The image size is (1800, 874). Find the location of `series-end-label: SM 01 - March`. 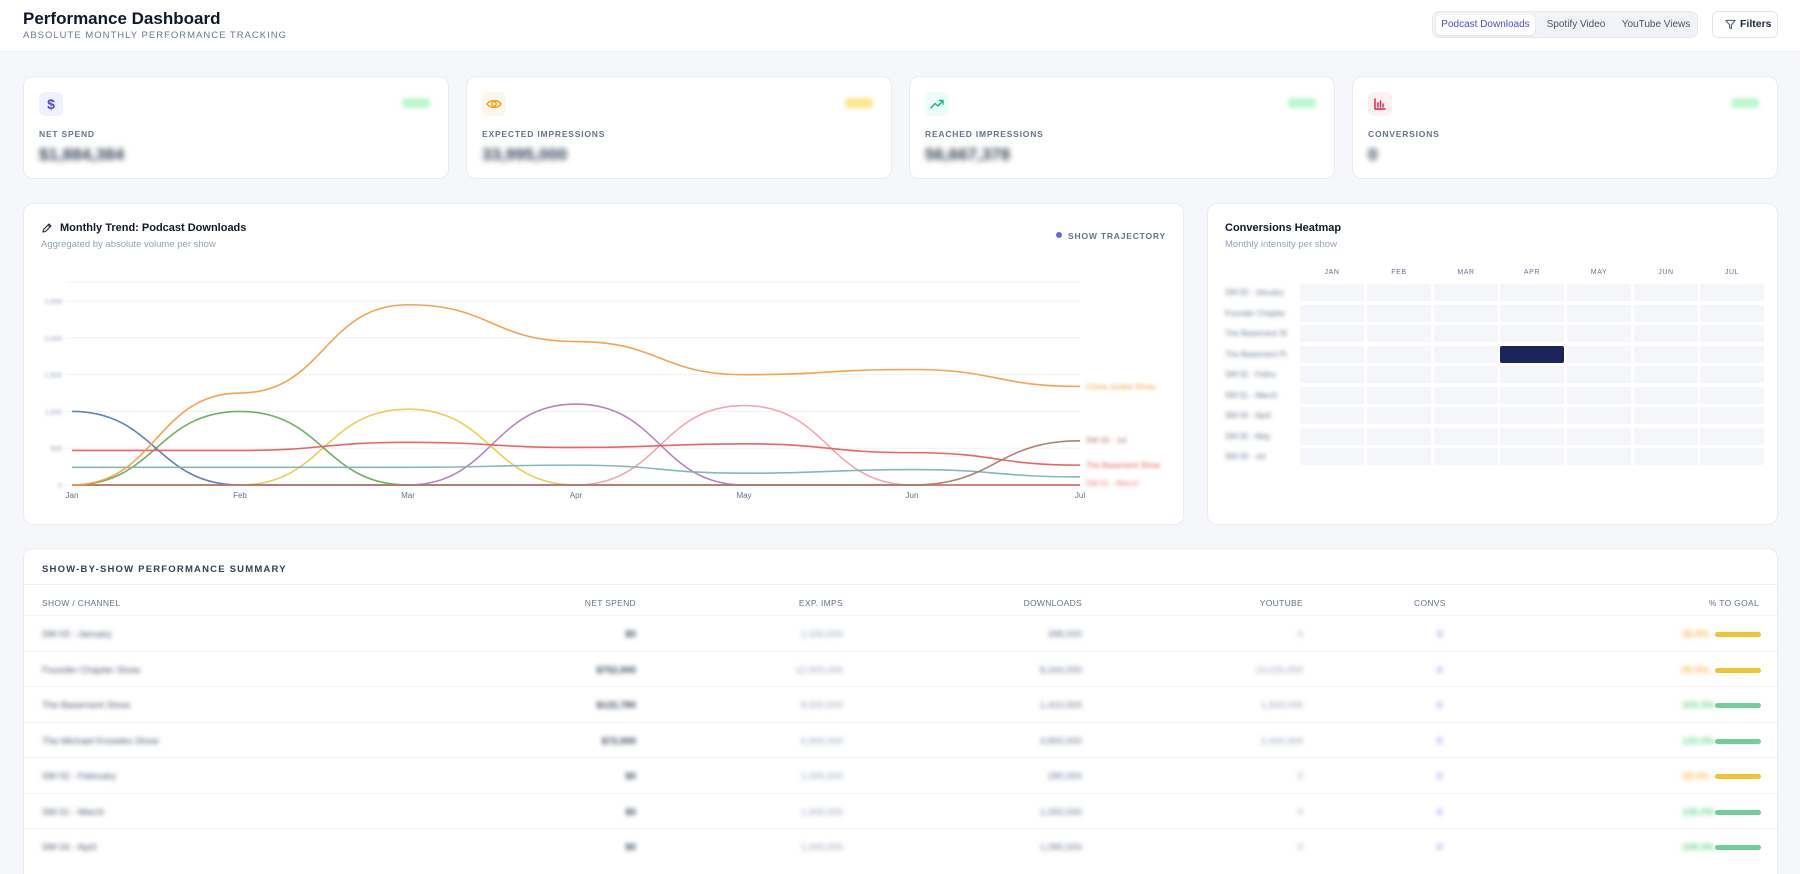

series-end-label: SM 01 - March is located at coordinates (1112, 483).